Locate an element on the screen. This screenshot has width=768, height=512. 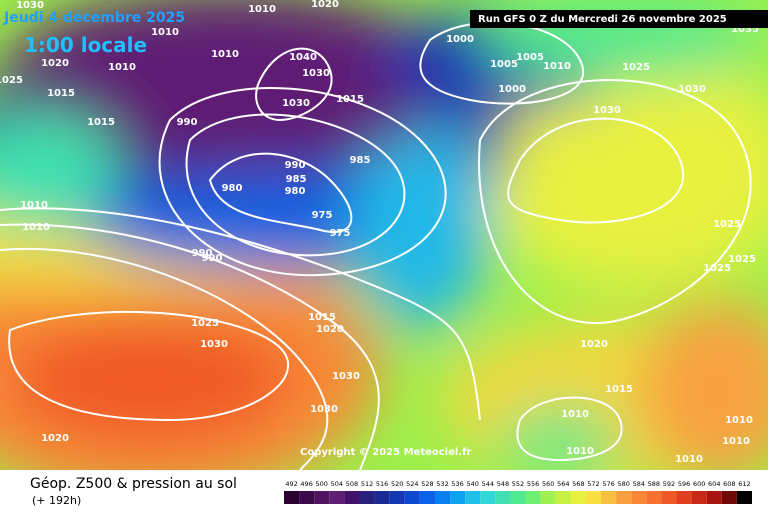
run-info: Run GFS 0 Z du Mercredi 26 novembre 2025 is located at coordinates (602, 19).